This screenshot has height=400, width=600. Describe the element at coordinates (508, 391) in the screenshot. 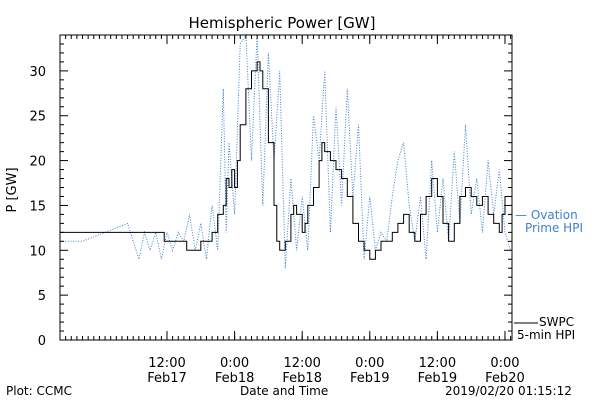

I see `plot-timestamp: 2019/02/20 01:15:12` at that location.